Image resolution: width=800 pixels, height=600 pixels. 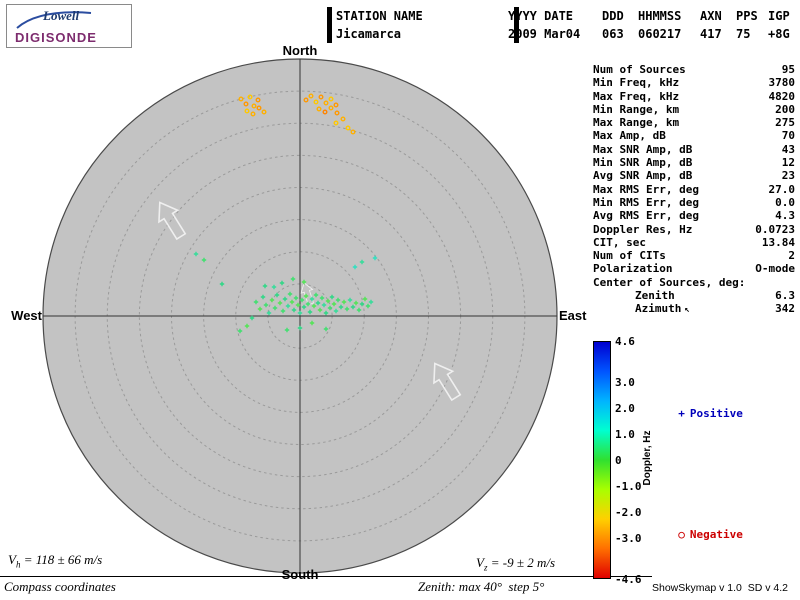 What do you see at coordinates (636, 109) in the screenshot?
I see `stat-label: Min Range, km` at bounding box center [636, 109].